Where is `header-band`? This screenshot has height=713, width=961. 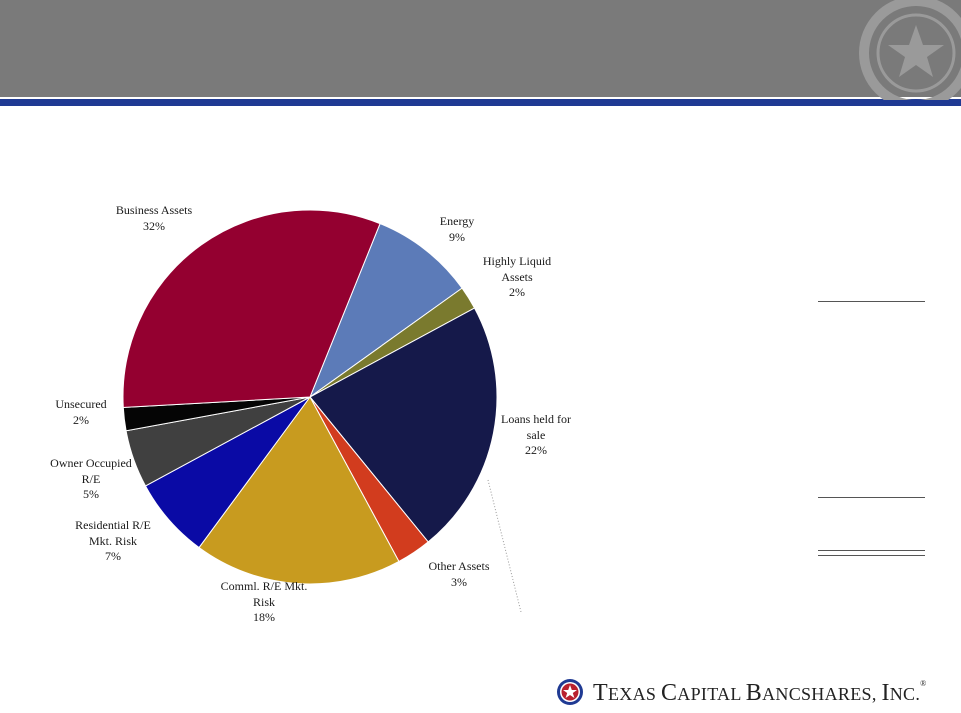 header-band is located at coordinates (480, 48).